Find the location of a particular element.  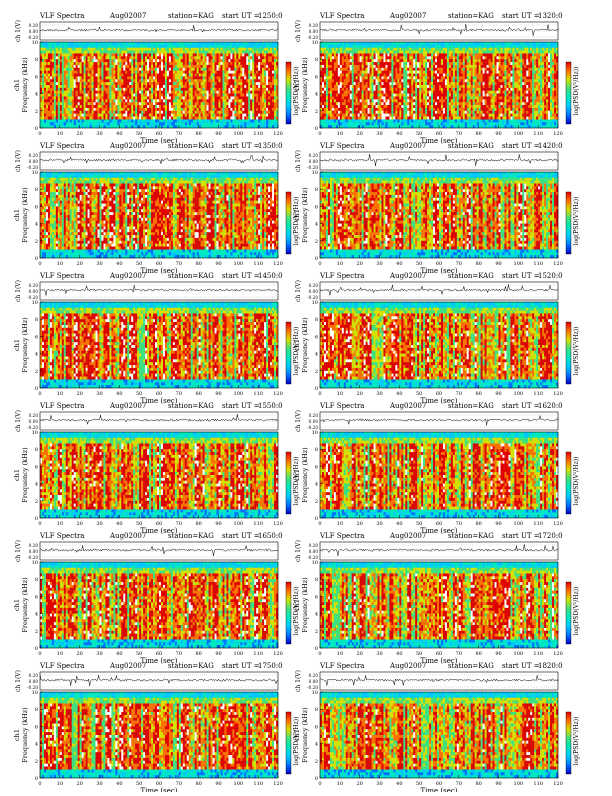

panel-title: VLF Spectra is located at coordinates (341, 16).